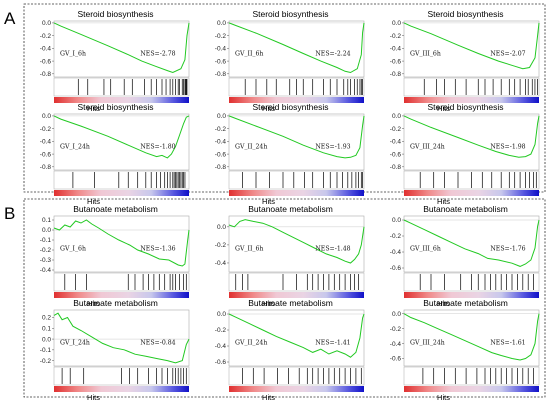 This screenshot has height=401, width=550. Describe the element at coordinates (332, 249) in the screenshot. I see `nes-label: NES=-1.48` at that location.